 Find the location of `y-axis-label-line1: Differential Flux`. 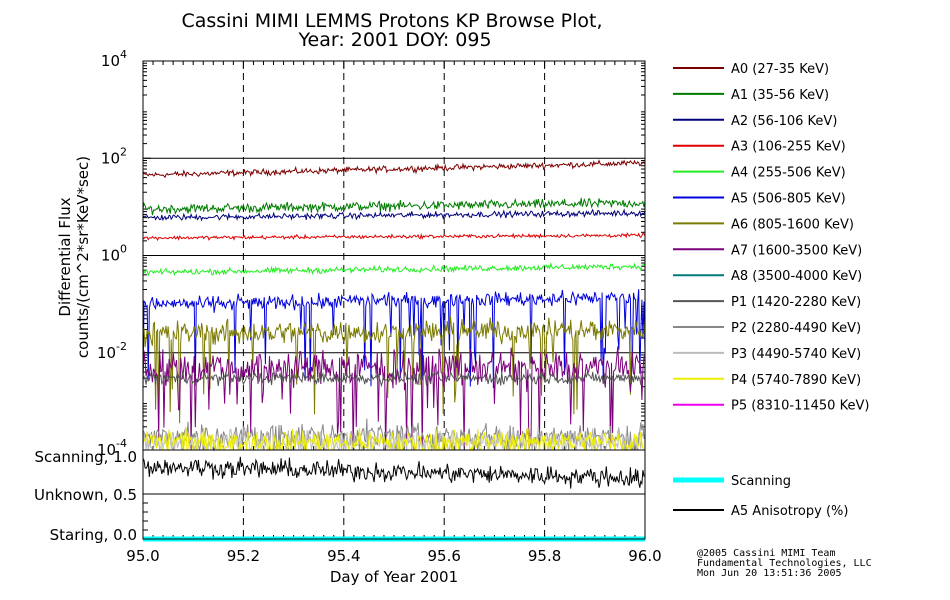

y-axis-label-line1: Differential Flux is located at coordinates (65, 256).